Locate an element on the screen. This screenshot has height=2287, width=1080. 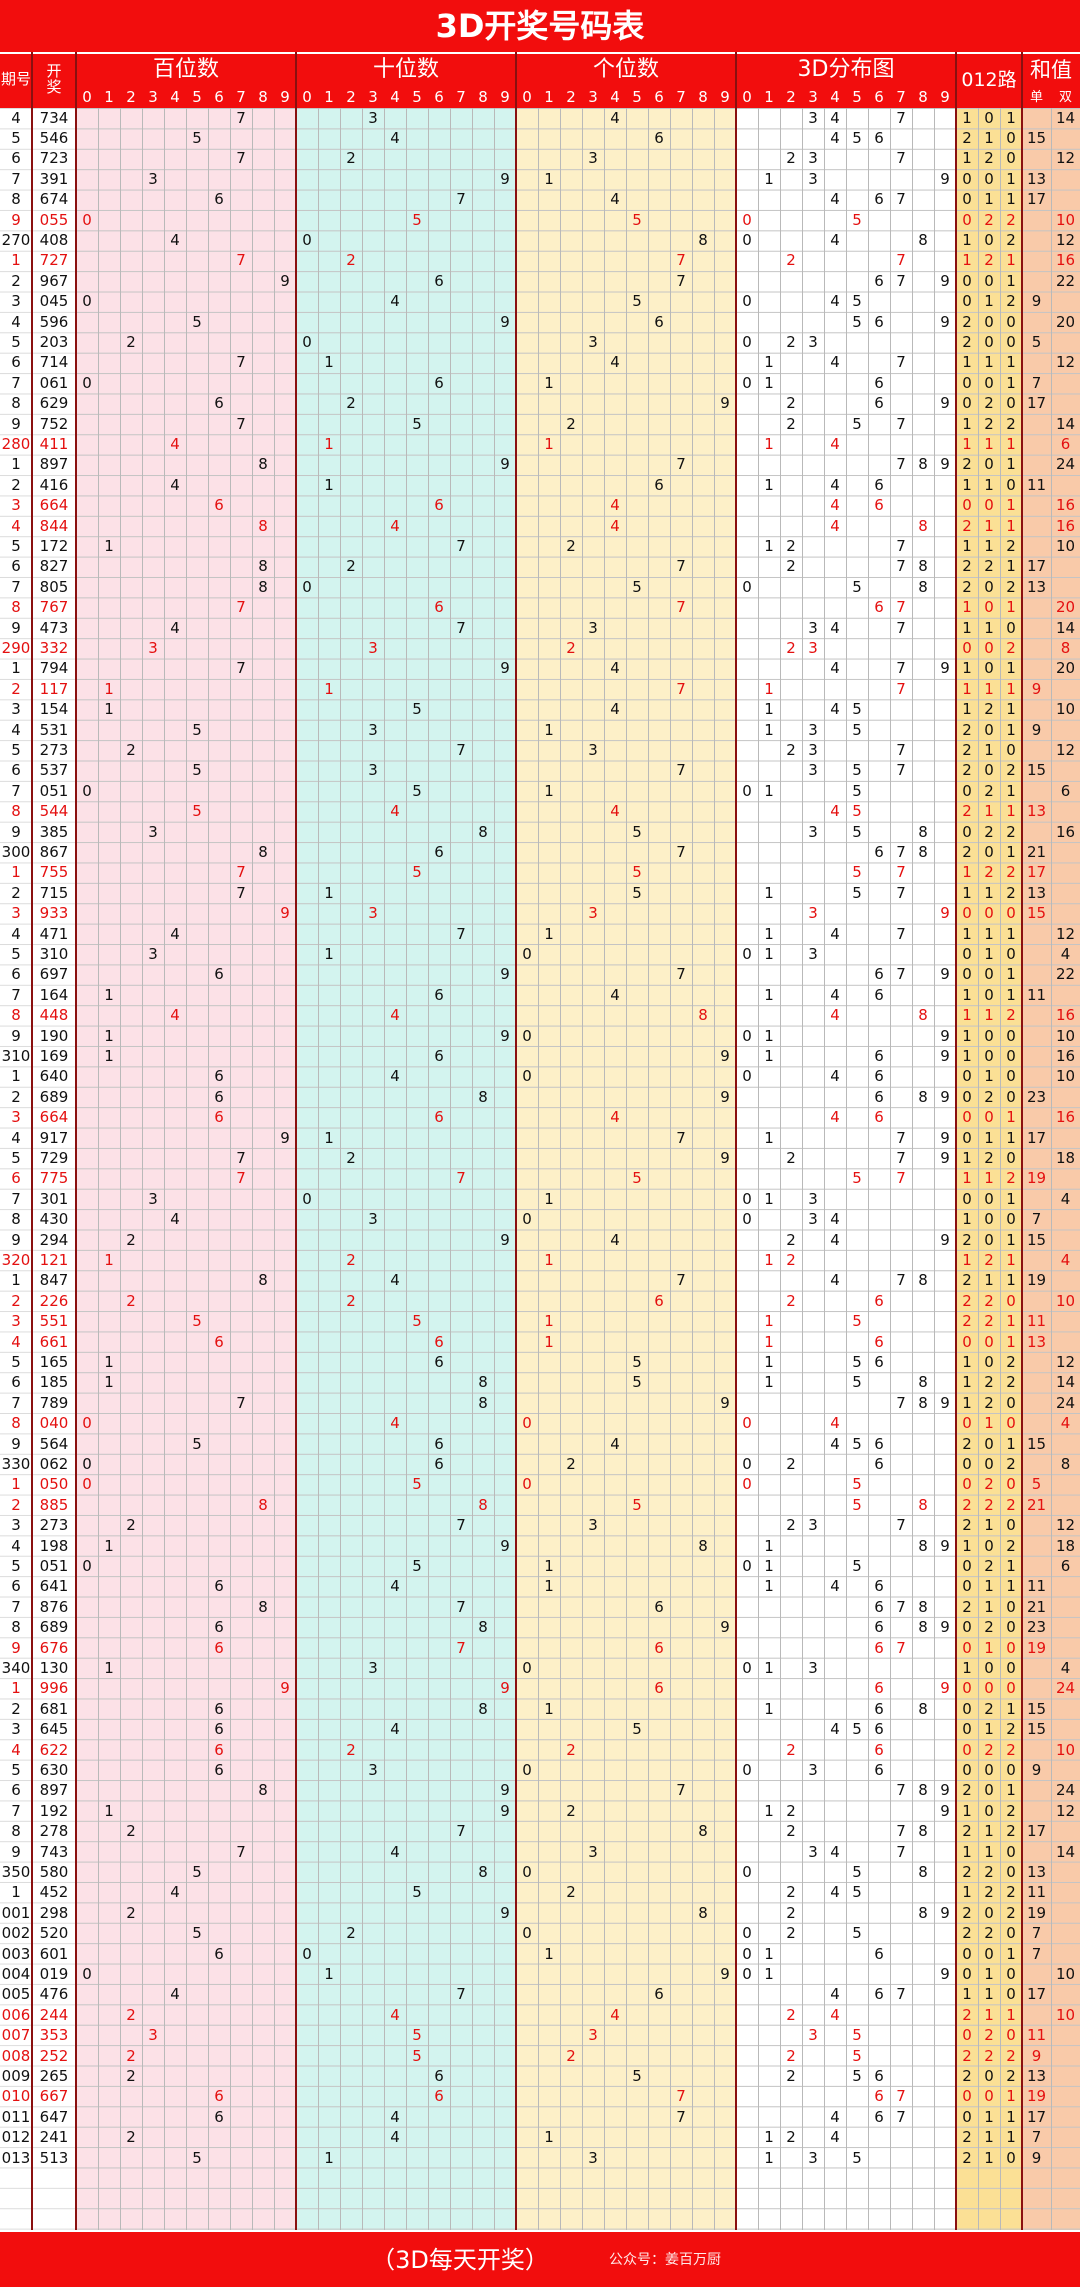
digit-label: 5 is located at coordinates (197, 96).